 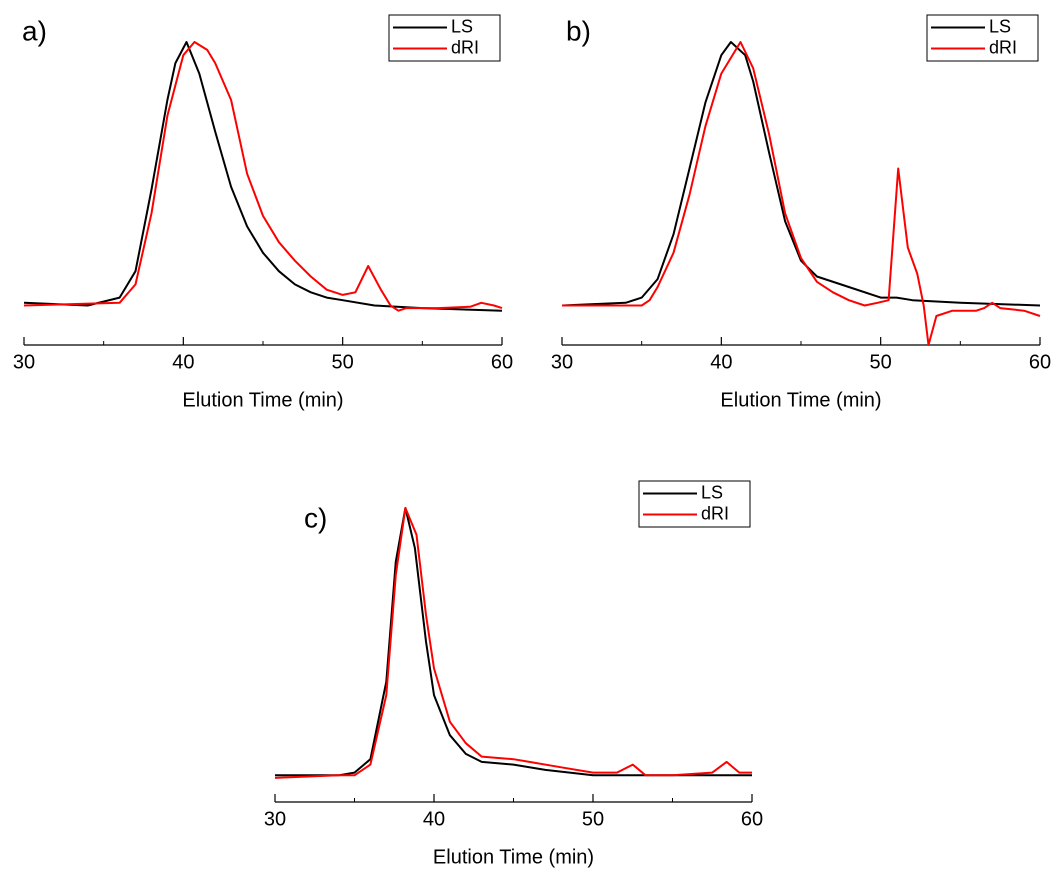 I want to click on panel-label: a), so click(x=34, y=30).